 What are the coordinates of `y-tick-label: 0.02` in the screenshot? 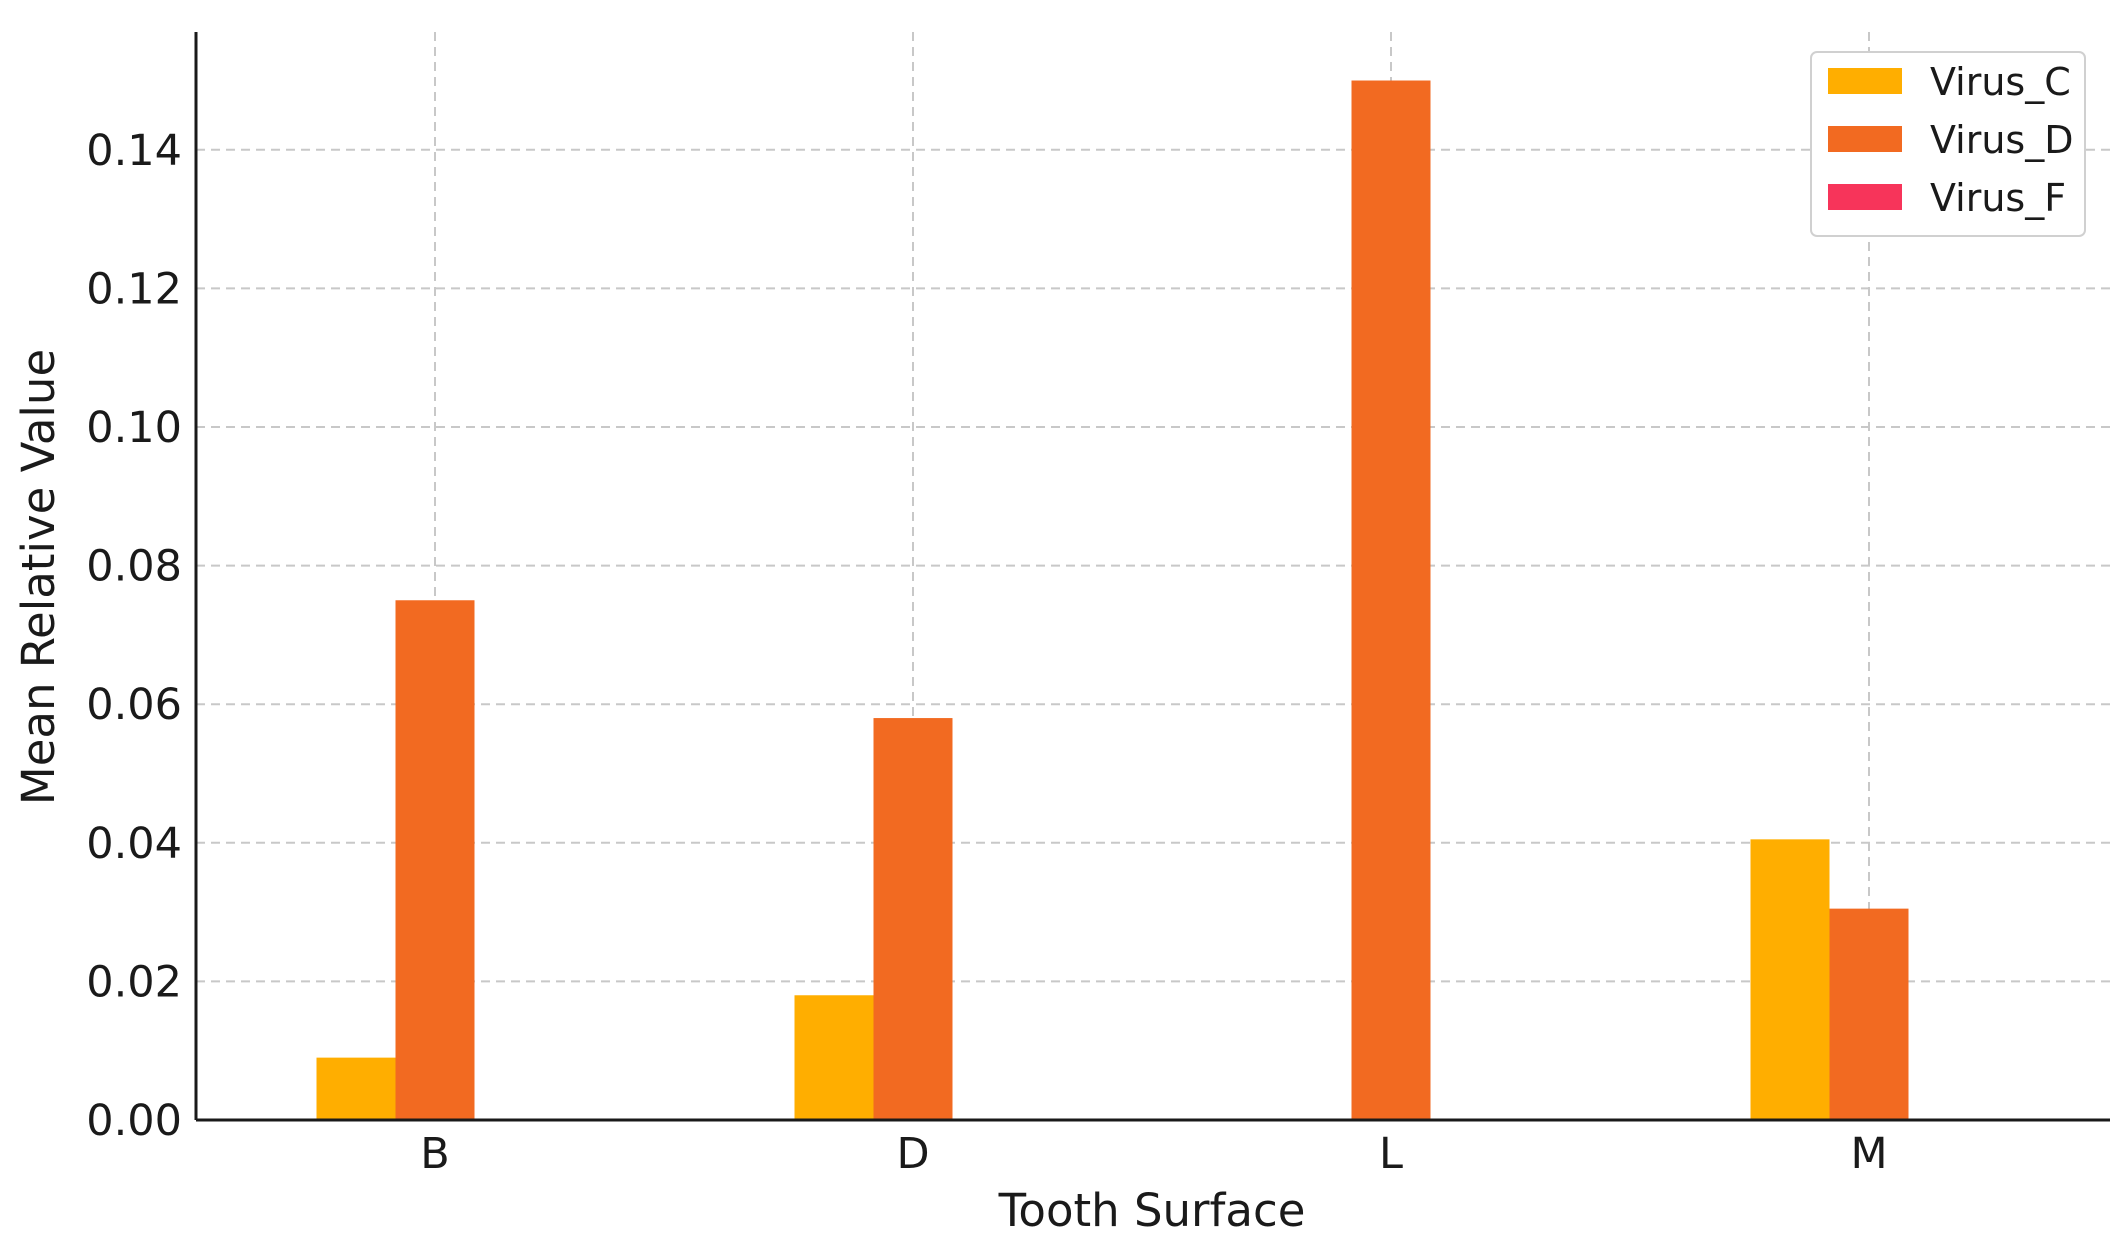 It's located at (134, 982).